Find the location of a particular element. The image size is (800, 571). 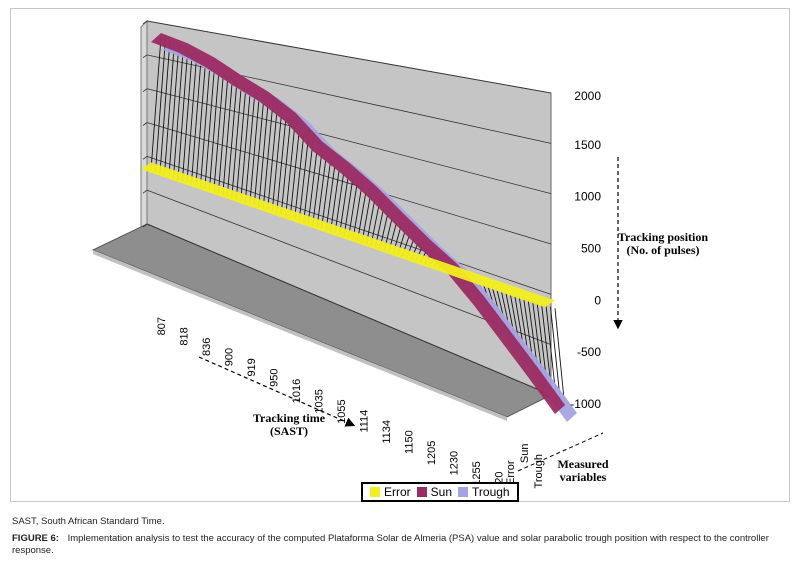

x-tick-label: 1150 is located at coordinates (410, 442).